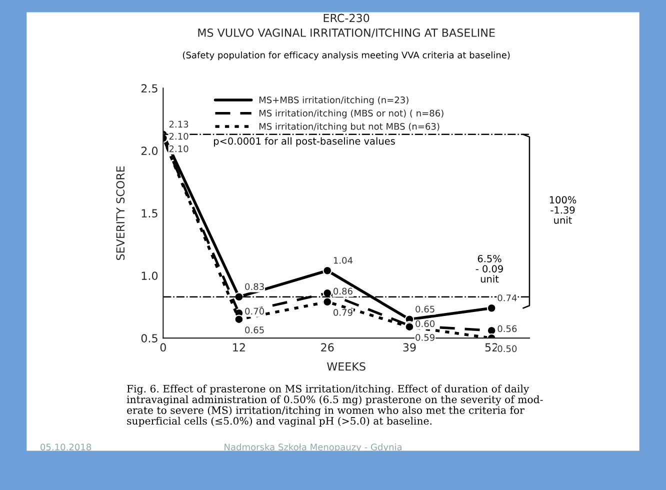  Describe the element at coordinates (507, 328) in the screenshot. I see `data-label: 0.56` at that location.